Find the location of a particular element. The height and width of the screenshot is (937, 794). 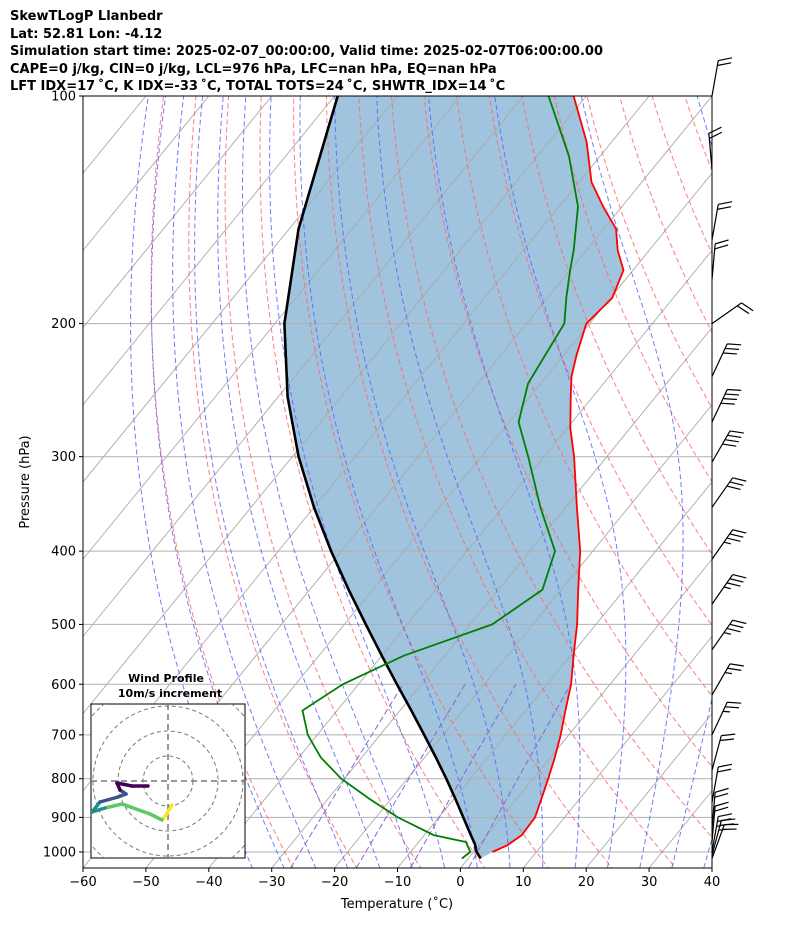

y-tick-label: 300 is located at coordinates (63, 457).